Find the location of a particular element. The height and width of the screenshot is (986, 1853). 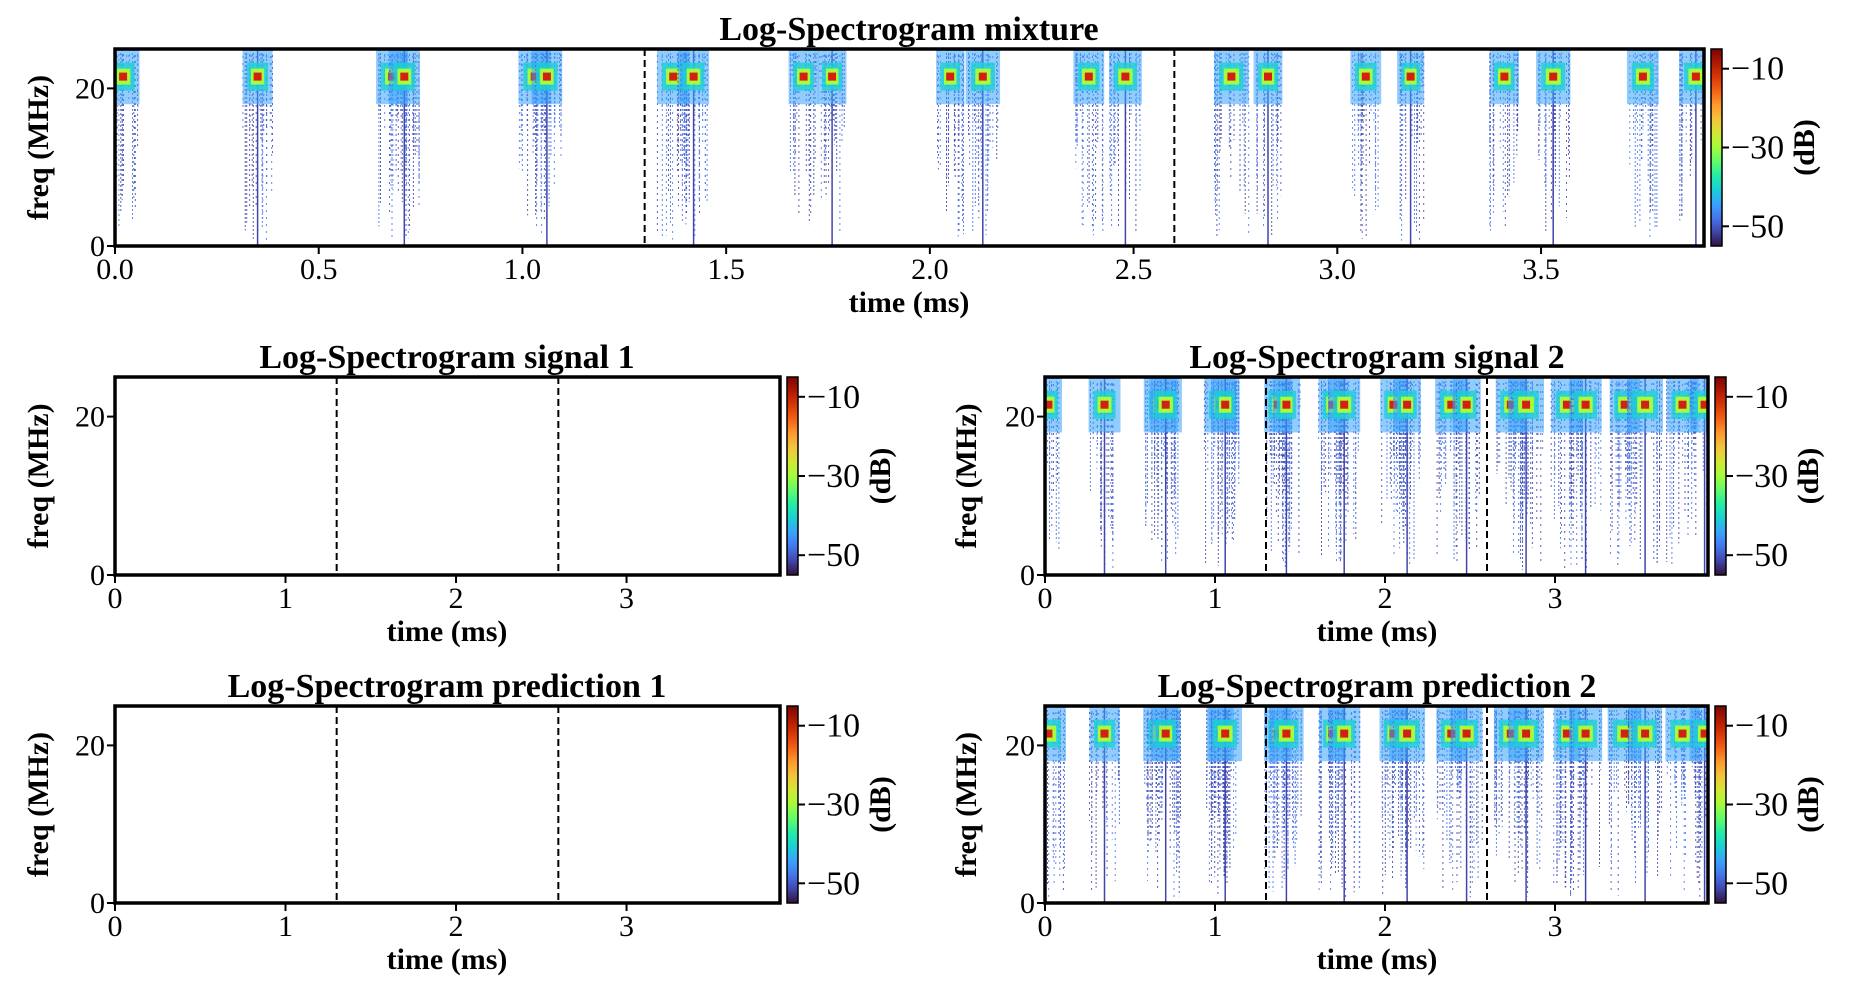

chart-title: Log-Spectrogram signal 2 is located at coordinates (1376, 357).